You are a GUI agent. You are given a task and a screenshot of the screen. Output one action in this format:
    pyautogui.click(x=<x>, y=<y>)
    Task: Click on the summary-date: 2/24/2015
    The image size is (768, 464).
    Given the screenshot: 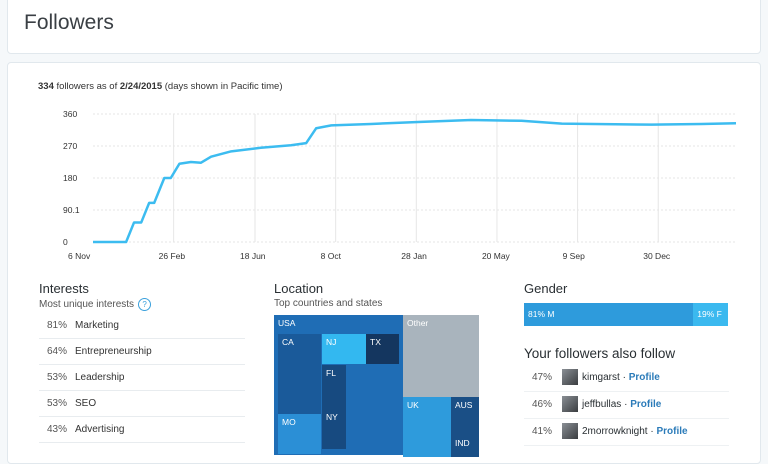 What is the action you would take?
    pyautogui.click(x=141, y=86)
    